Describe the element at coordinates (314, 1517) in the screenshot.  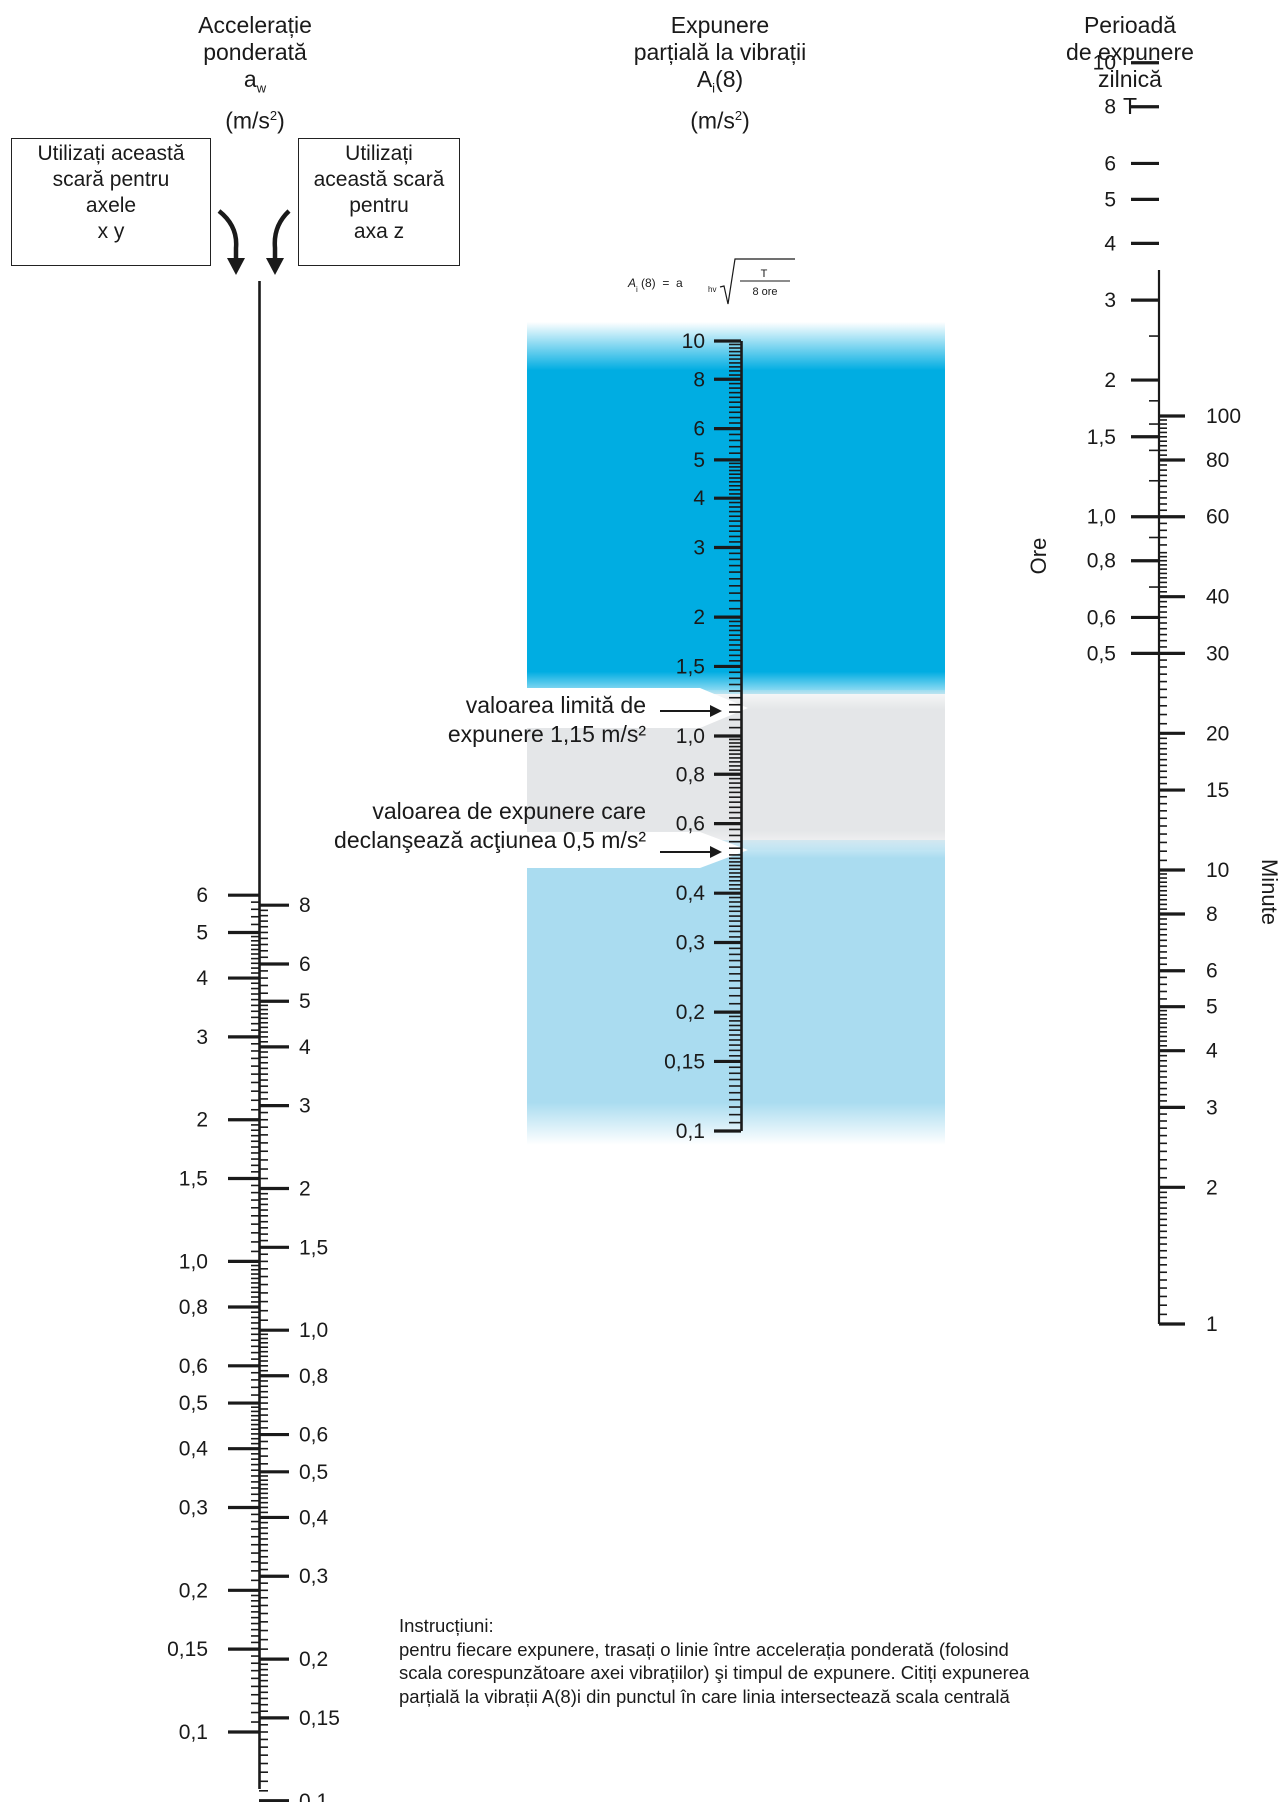
I see `z-tick-label: 0,4` at that location.